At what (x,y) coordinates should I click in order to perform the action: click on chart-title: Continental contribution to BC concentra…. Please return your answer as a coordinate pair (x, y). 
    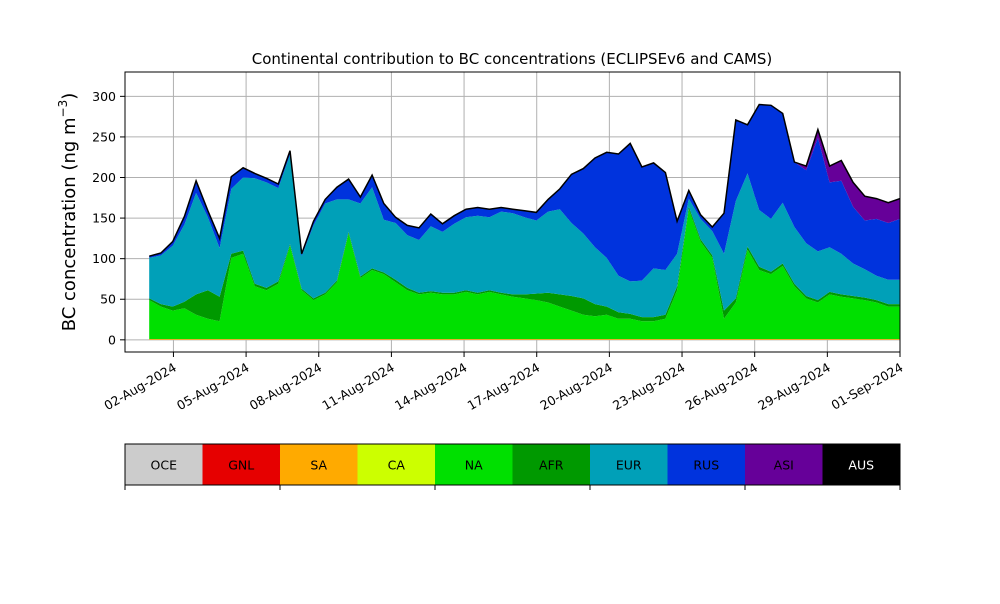
    Looking at the image, I should click on (512, 59).